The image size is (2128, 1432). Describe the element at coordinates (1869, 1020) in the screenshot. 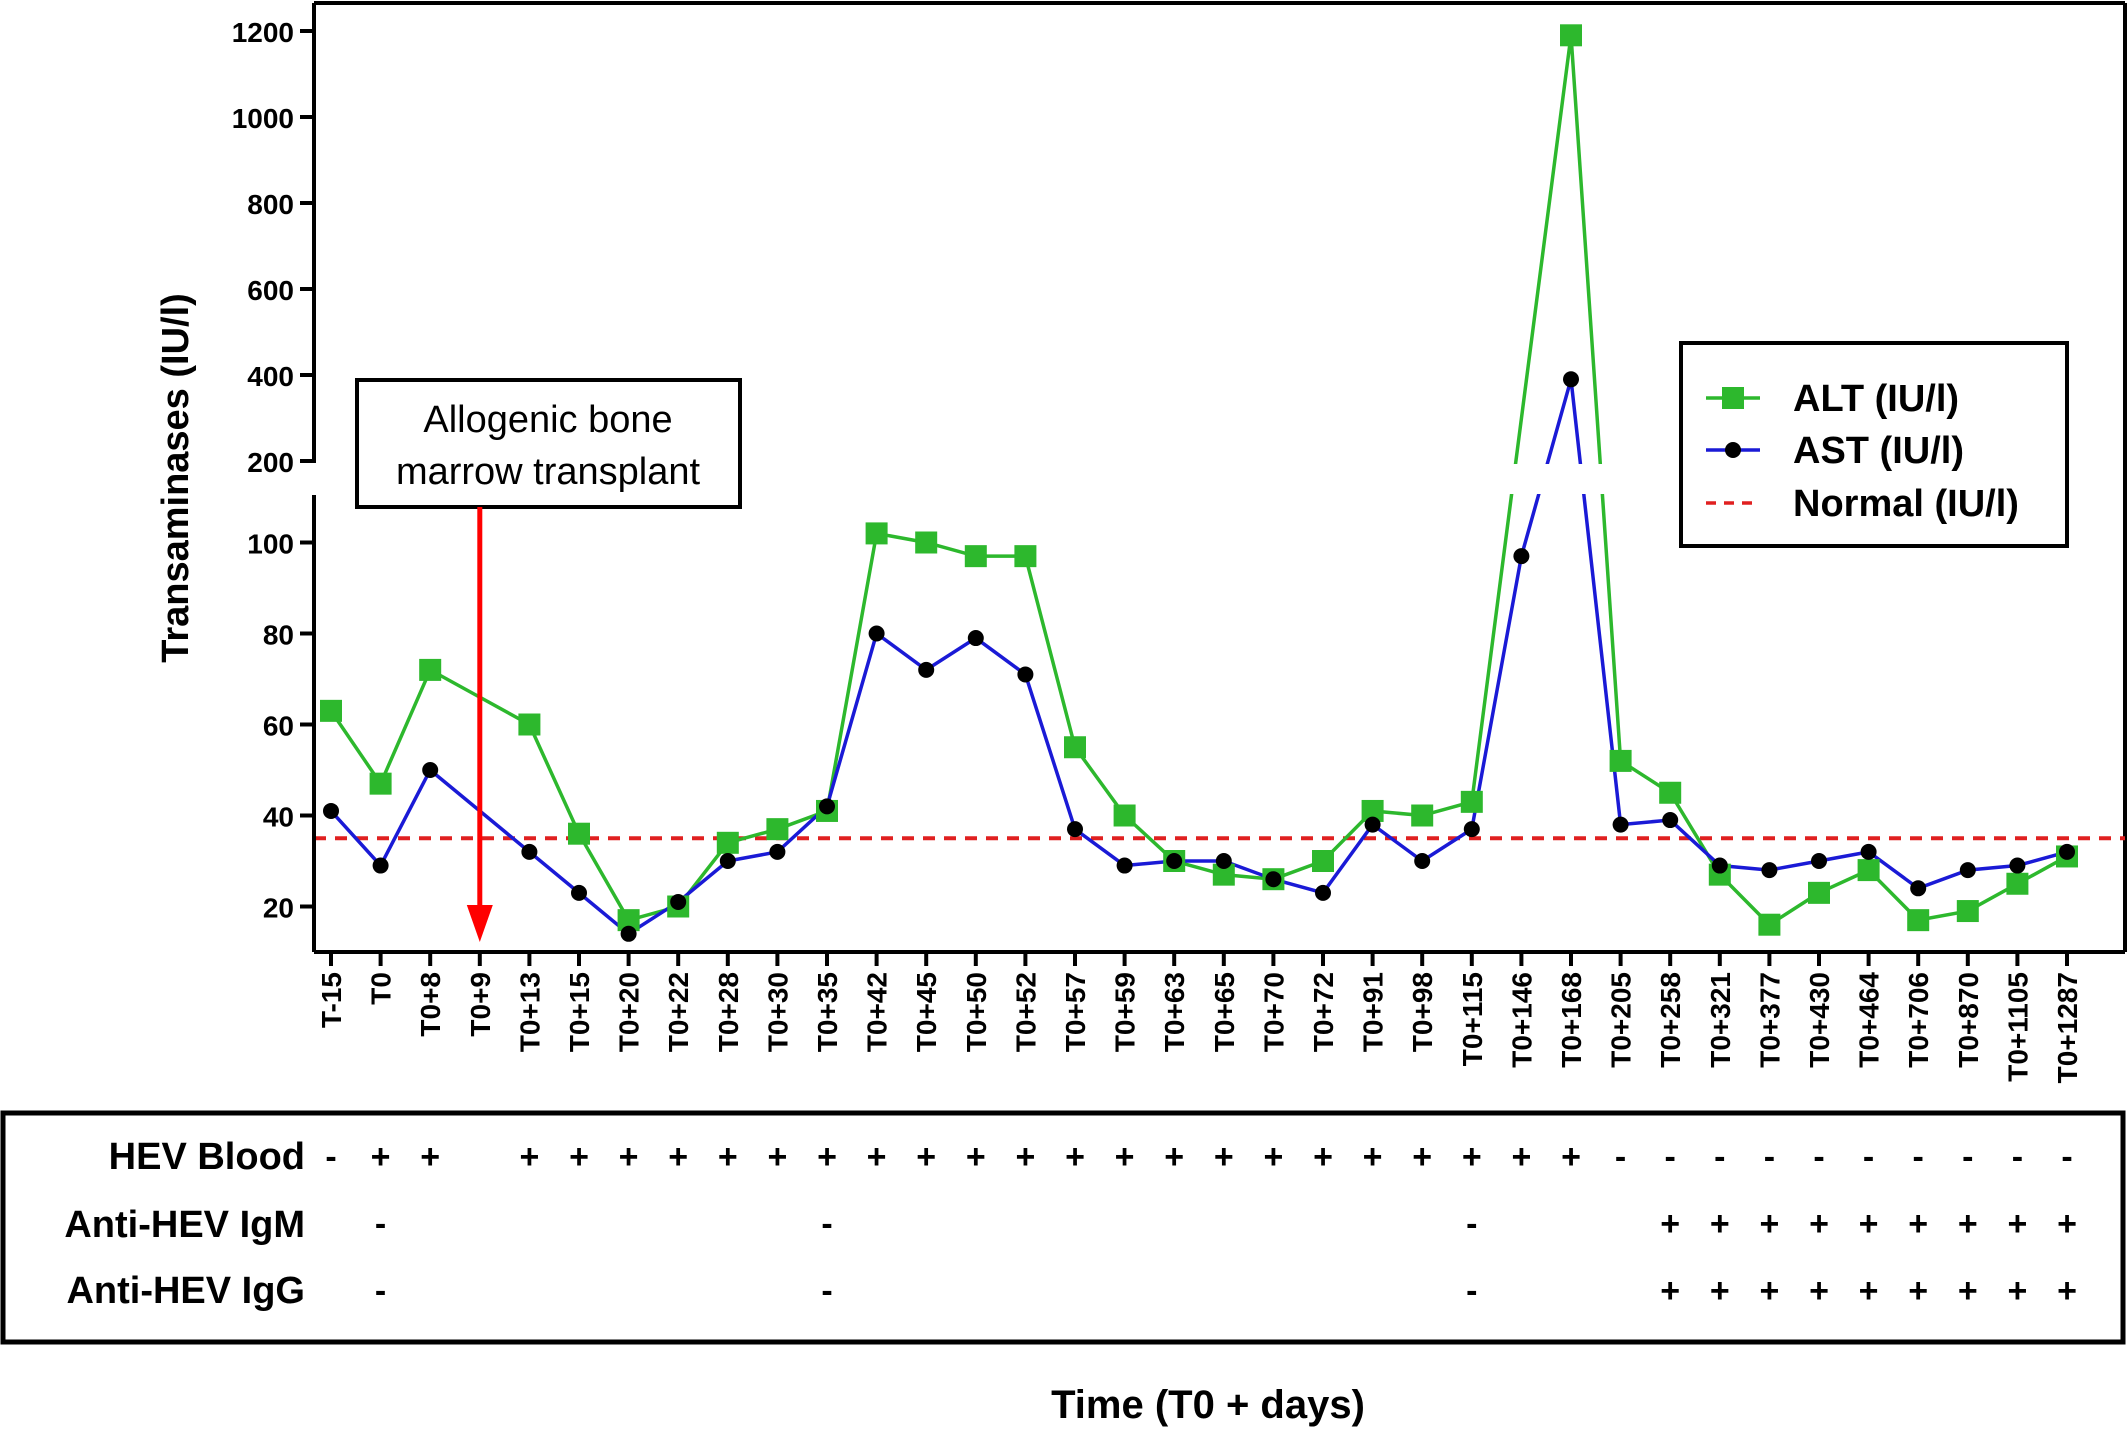

I see `x-tick-label: T0+464` at that location.